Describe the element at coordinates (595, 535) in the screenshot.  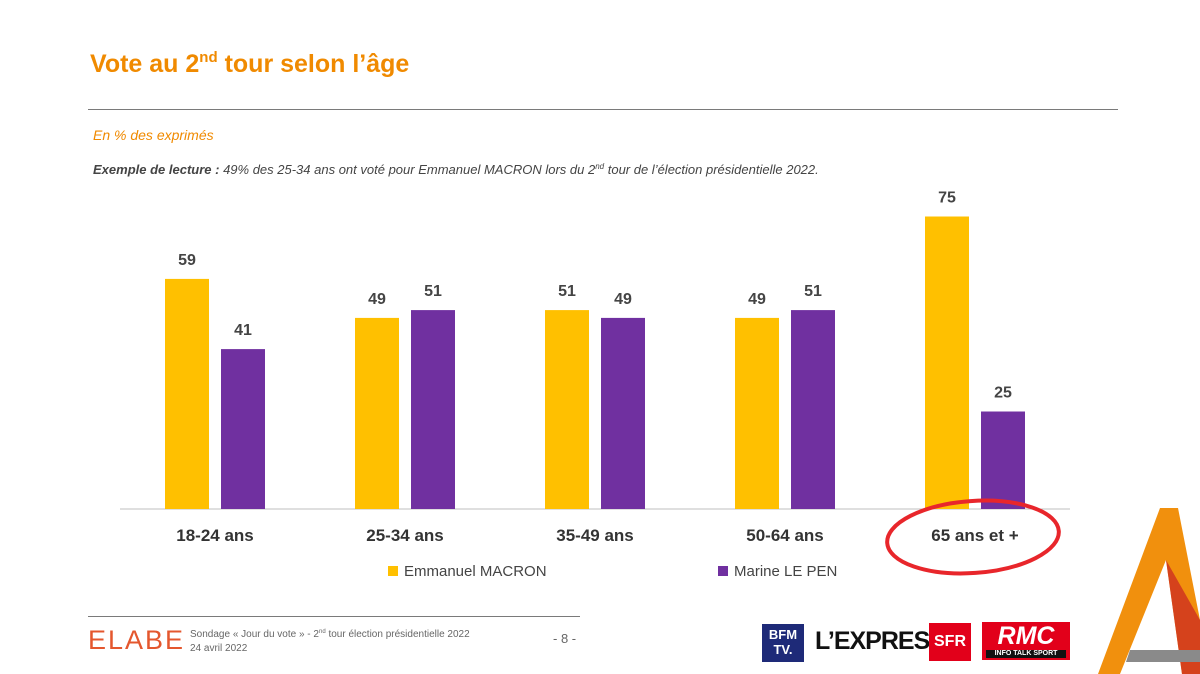
I see `category-label: 35-49 ans` at that location.